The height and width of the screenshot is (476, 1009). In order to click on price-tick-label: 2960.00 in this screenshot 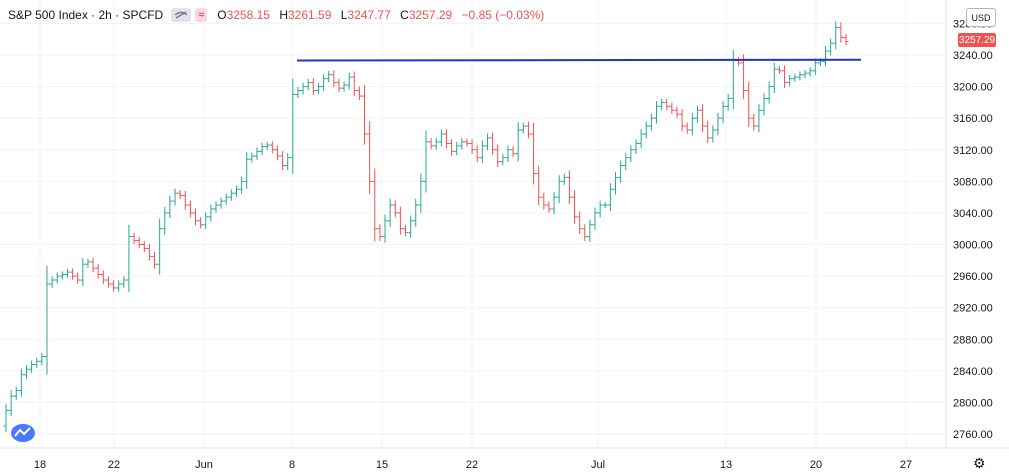, I will do `click(973, 277)`.